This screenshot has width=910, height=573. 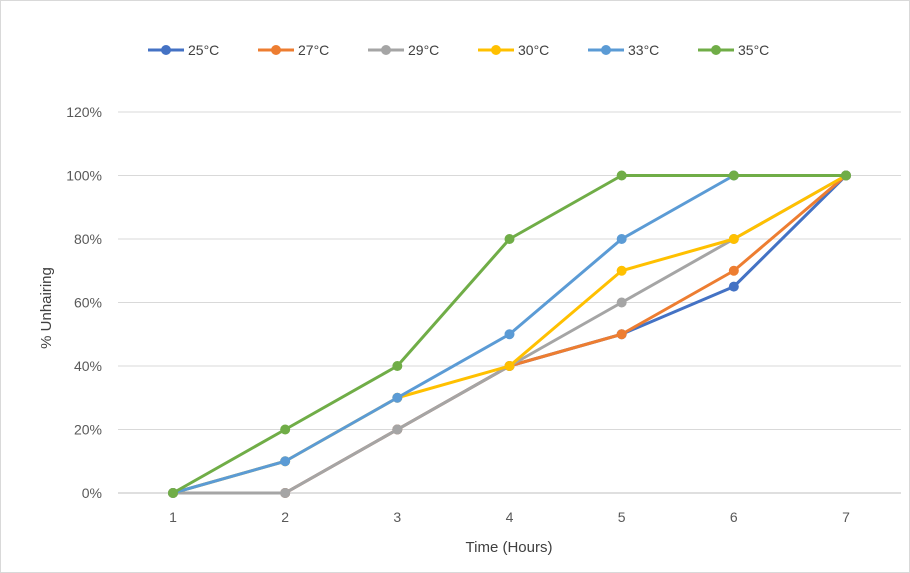 What do you see at coordinates (88, 303) in the screenshot?
I see `y-tick-label: 60%` at bounding box center [88, 303].